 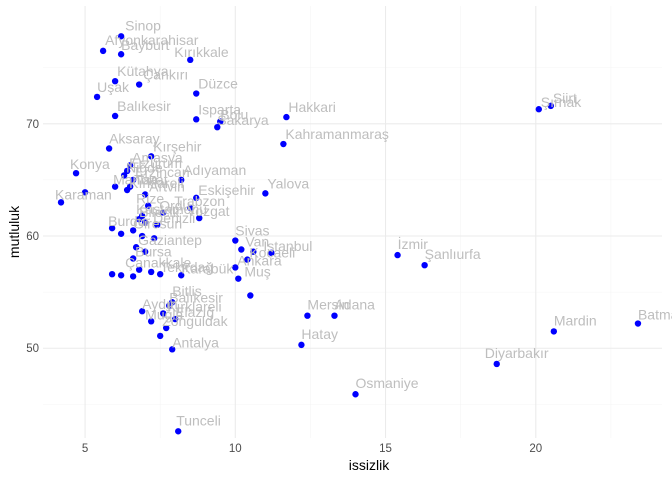 I want to click on point-label: İzmir, so click(x=413, y=243).